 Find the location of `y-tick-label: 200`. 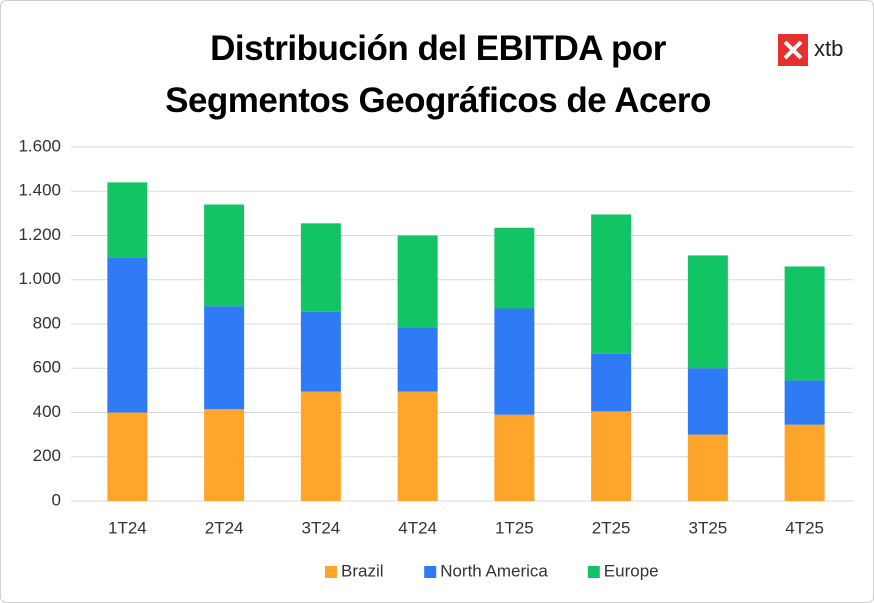

y-tick-label: 200 is located at coordinates (47, 455).